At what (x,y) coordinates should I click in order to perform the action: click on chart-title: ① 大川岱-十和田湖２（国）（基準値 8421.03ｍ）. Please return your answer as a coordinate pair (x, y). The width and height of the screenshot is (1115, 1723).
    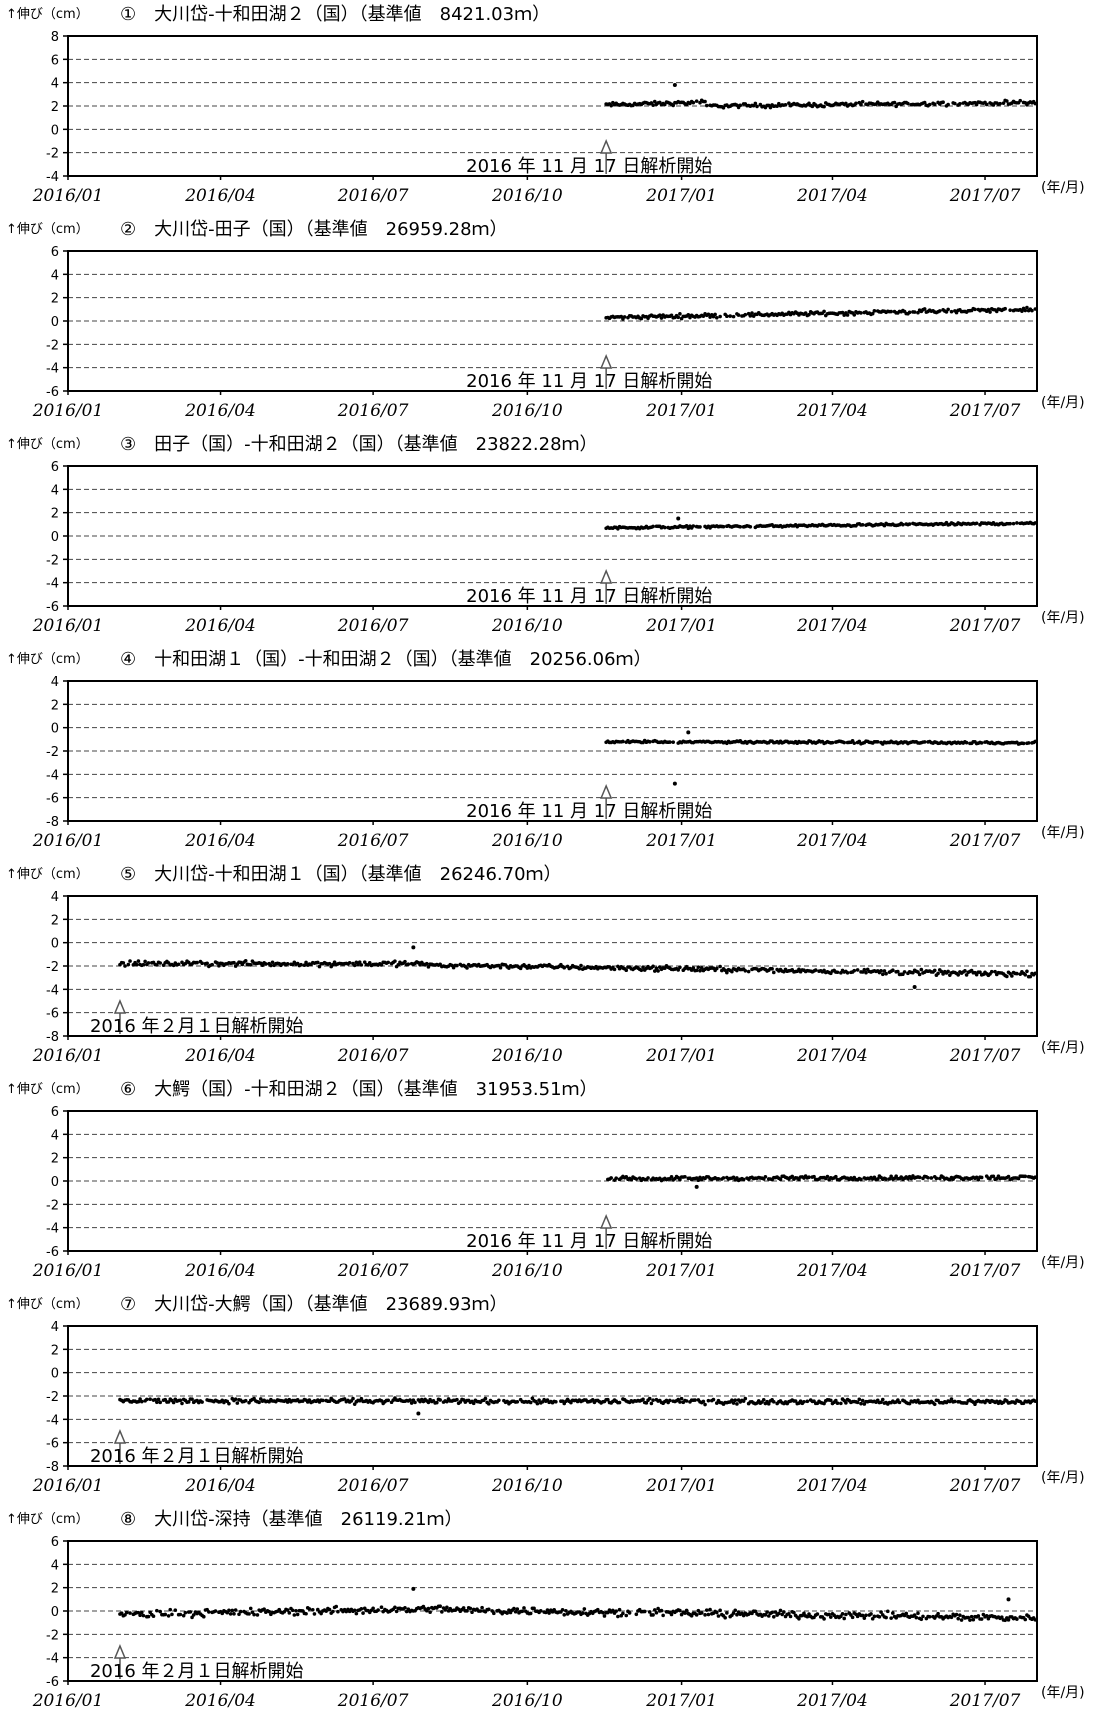
    Looking at the image, I should click on (335, 14).